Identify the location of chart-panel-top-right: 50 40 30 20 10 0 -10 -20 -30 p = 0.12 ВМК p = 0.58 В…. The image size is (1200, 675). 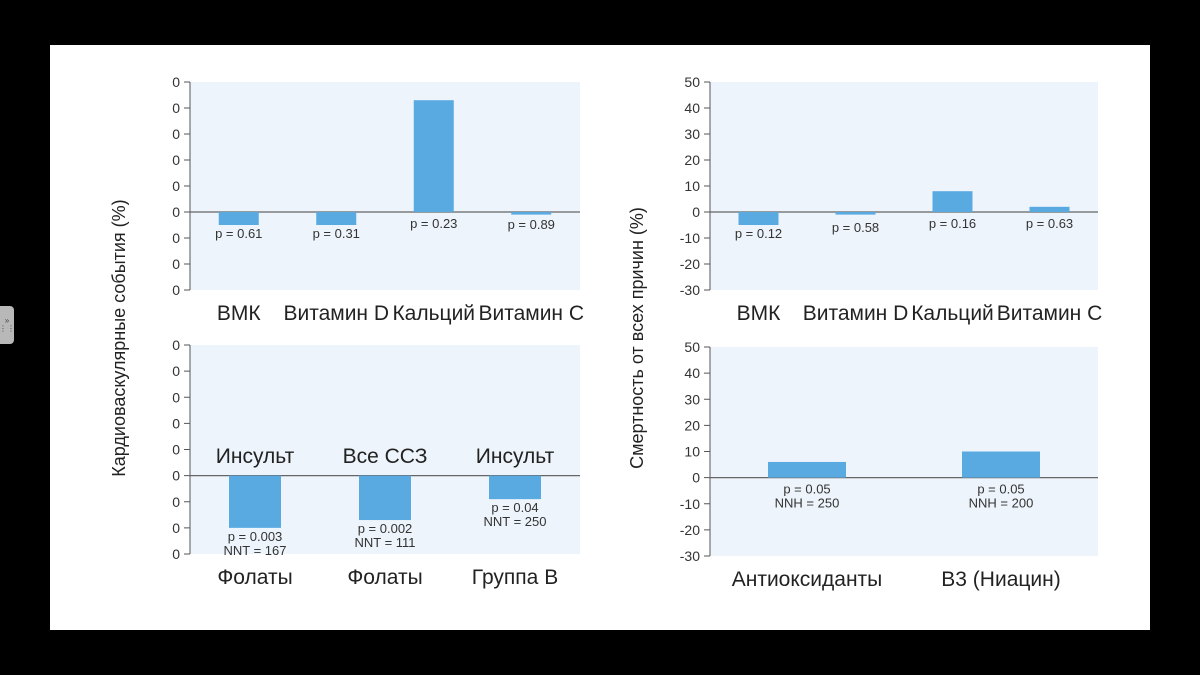
(891, 199).